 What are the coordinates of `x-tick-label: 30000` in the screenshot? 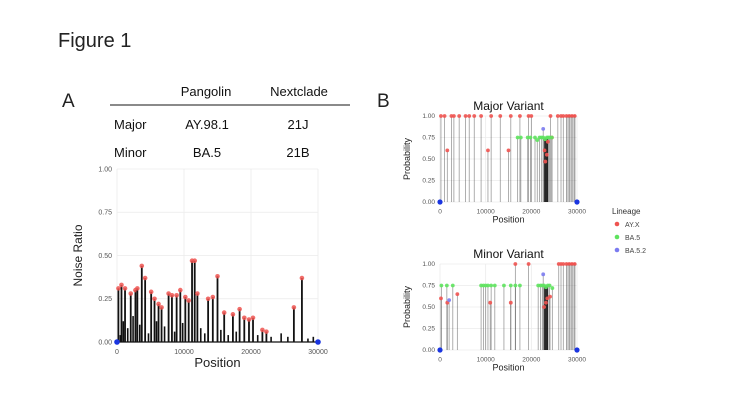 It's located at (577, 212).